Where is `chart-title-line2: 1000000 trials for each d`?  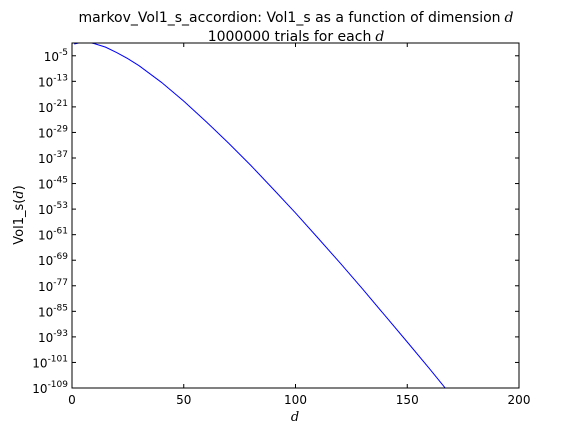 chart-title-line2: 1000000 trials for each d is located at coordinates (296, 37).